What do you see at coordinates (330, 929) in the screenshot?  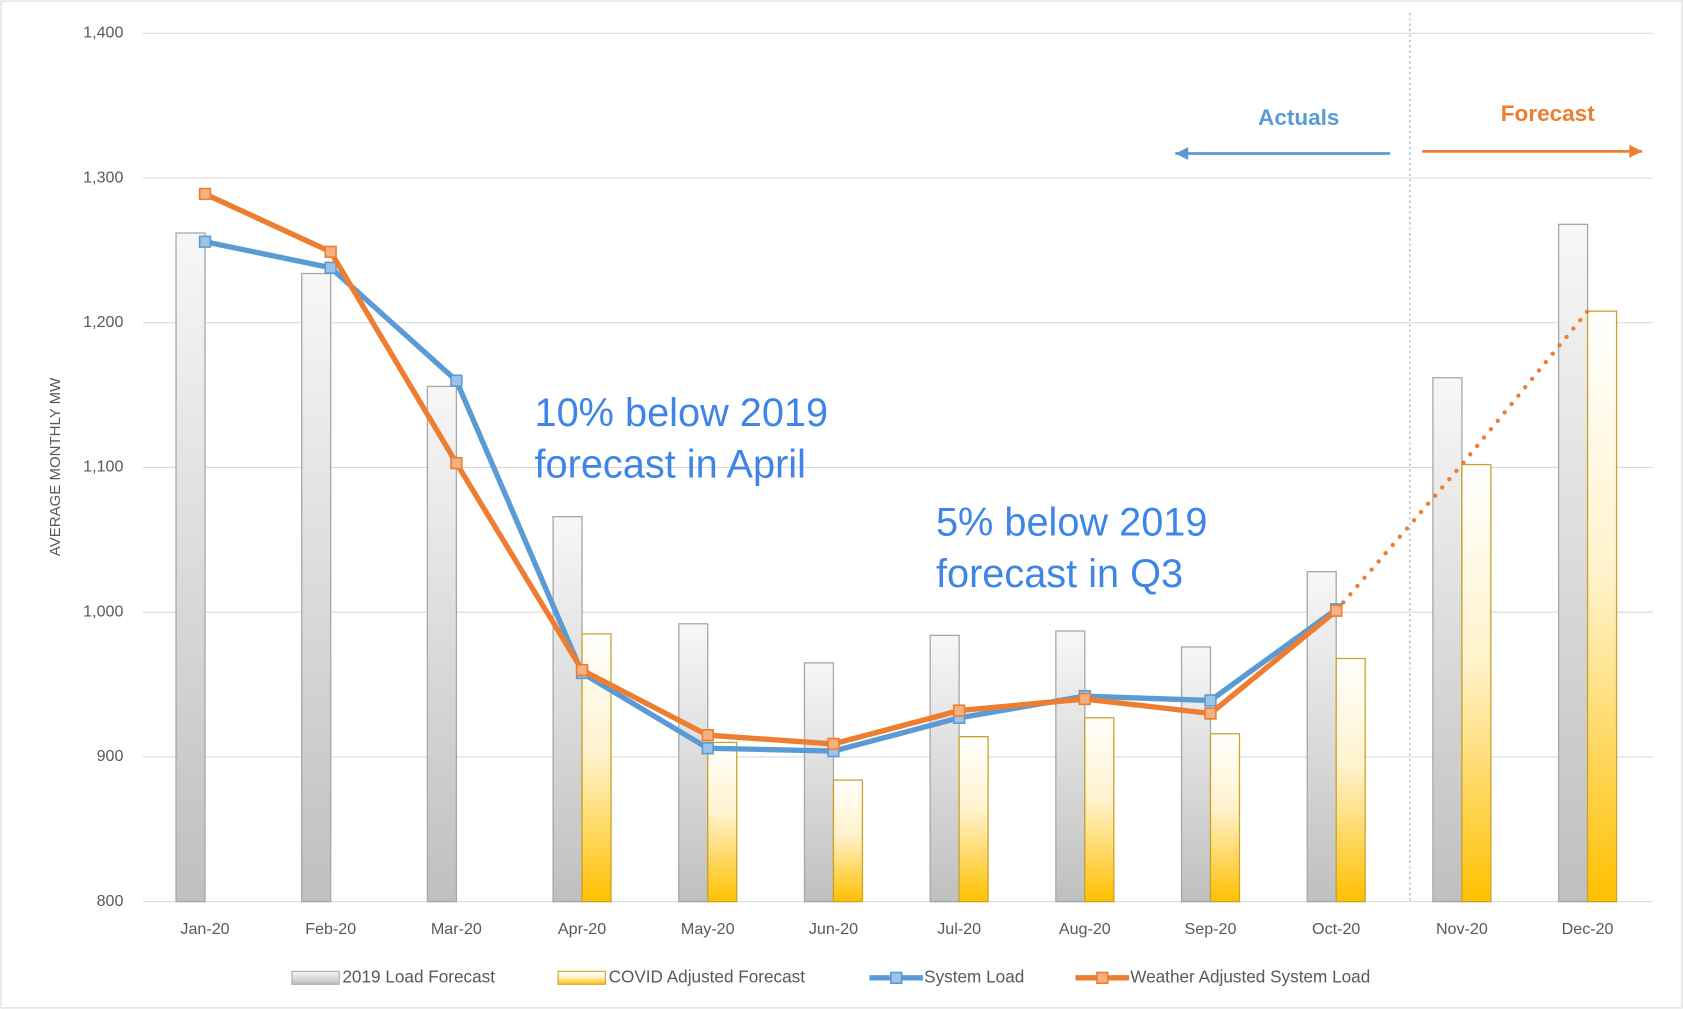 I see `x-tick-label: Feb-20` at bounding box center [330, 929].